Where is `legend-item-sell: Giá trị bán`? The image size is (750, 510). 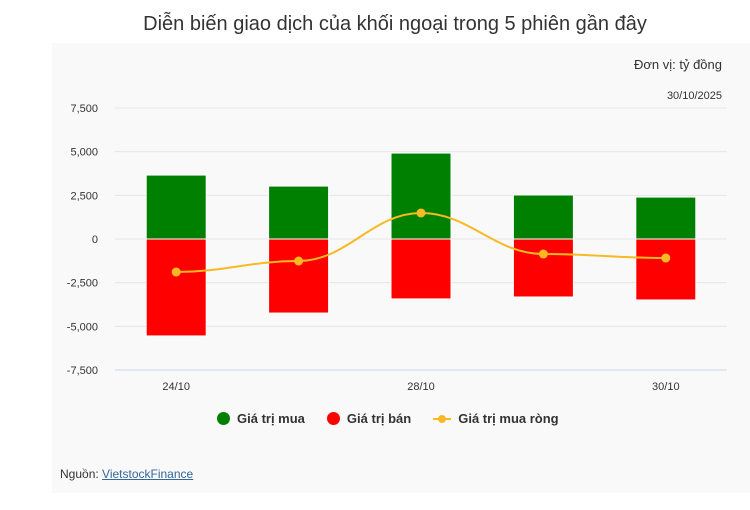 legend-item-sell: Giá trị bán is located at coordinates (369, 418).